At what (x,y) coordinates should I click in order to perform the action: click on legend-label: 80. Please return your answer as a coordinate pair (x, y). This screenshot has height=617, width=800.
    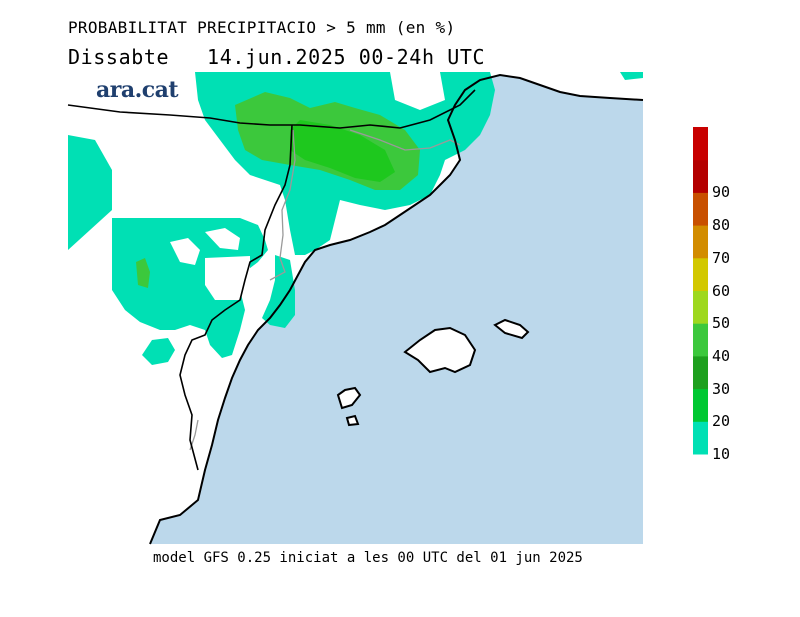
    Looking at the image, I should click on (721, 225).